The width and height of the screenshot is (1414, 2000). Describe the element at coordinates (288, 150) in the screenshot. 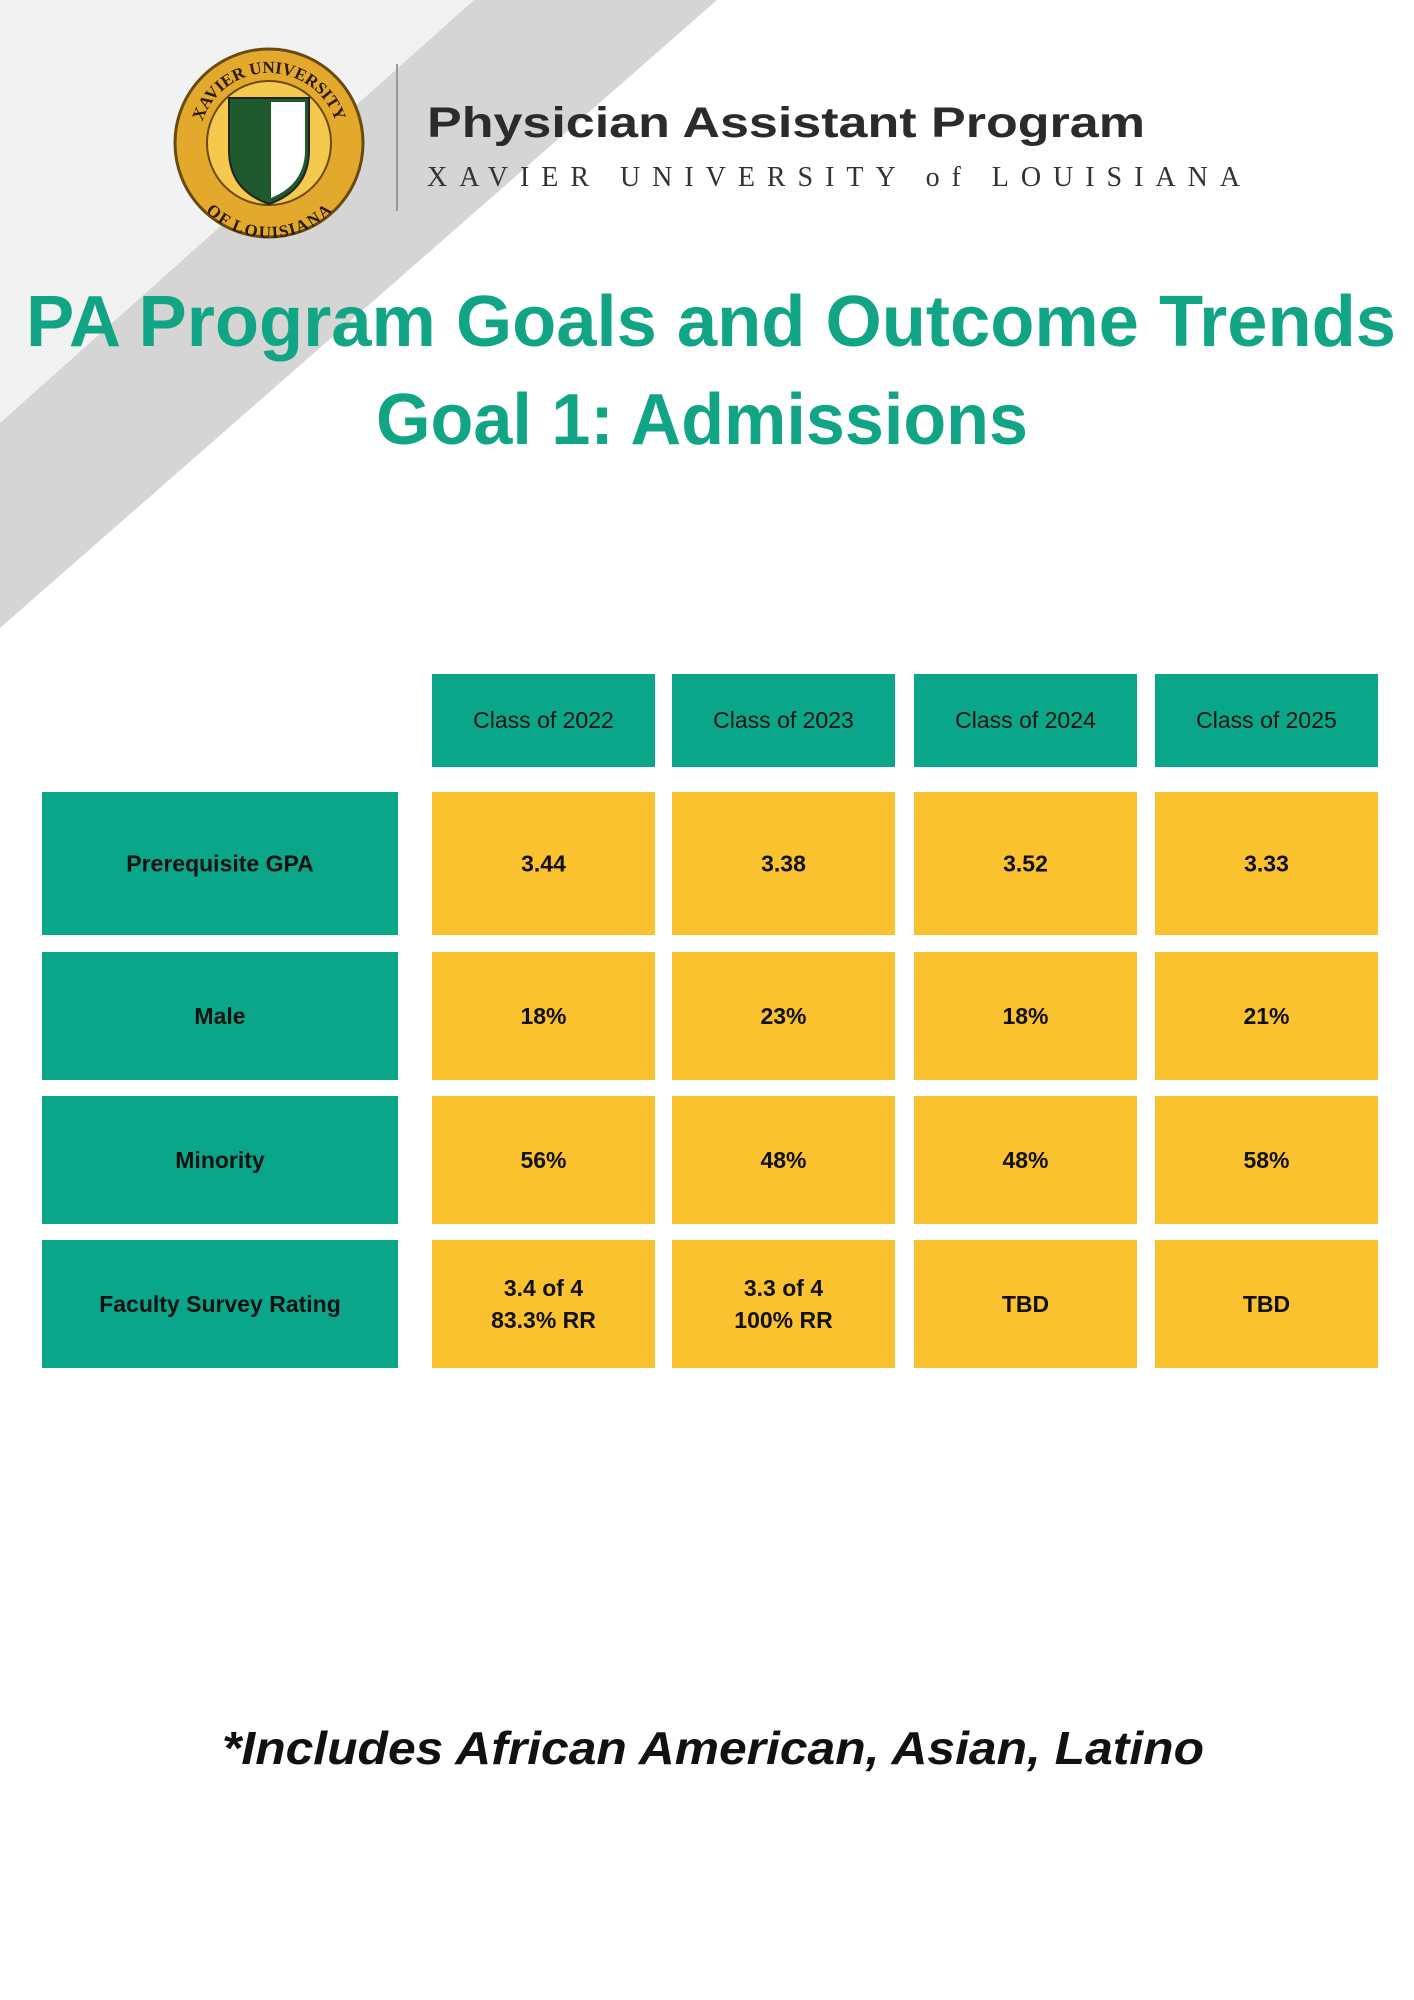

I see `logo-shield-right` at that location.